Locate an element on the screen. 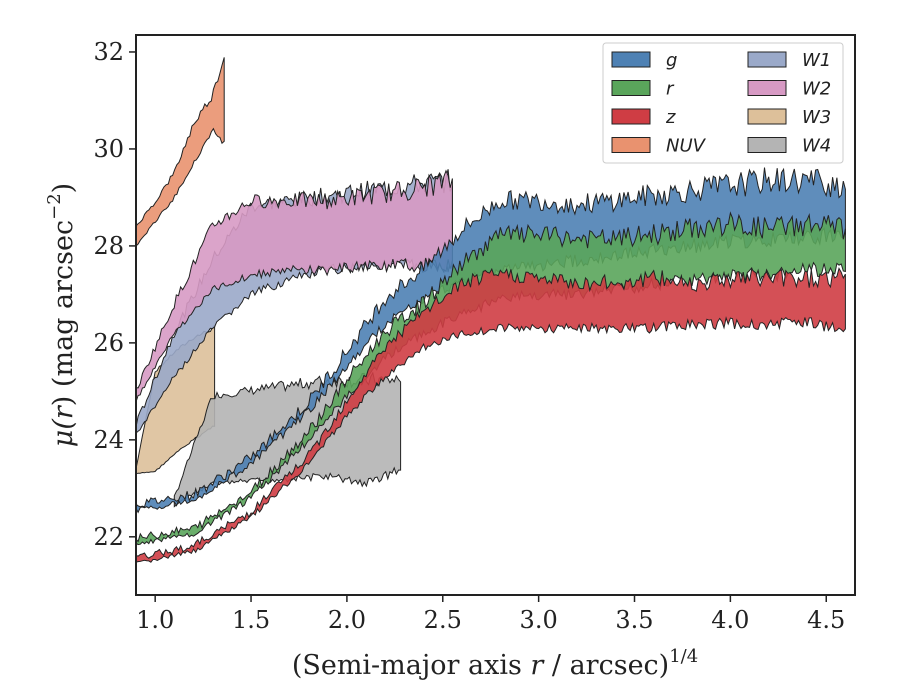  legend-swatch-w1 is located at coordinates (767, 59).